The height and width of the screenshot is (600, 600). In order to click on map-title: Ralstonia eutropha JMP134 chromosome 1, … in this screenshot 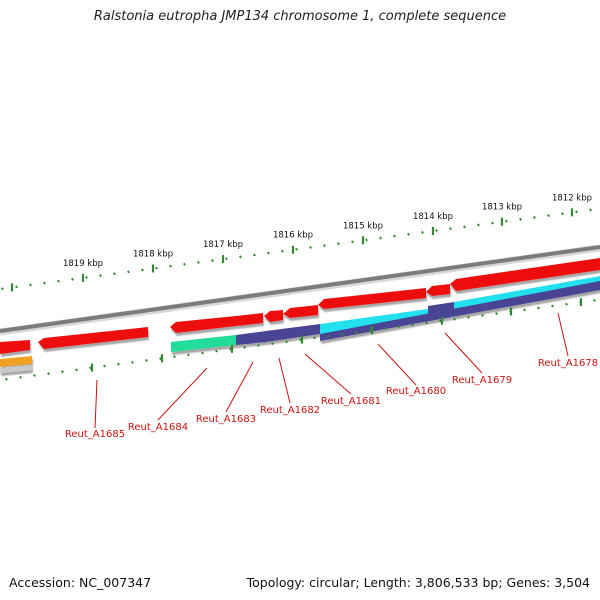, I will do `click(300, 16)`.